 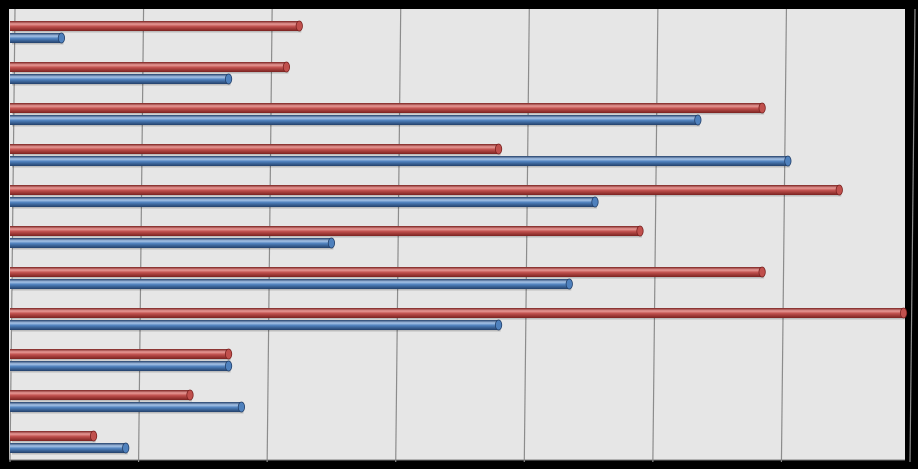 What do you see at coordinates (121, 354) in the screenshot?
I see `bar-series1-cat9` at bounding box center [121, 354].